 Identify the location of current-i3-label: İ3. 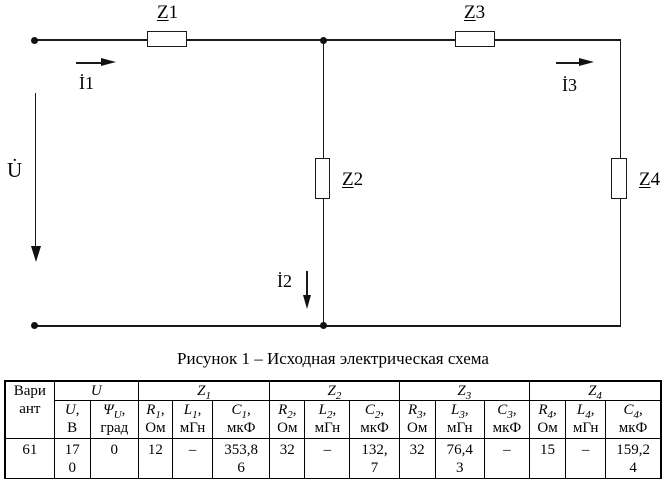
(569, 85).